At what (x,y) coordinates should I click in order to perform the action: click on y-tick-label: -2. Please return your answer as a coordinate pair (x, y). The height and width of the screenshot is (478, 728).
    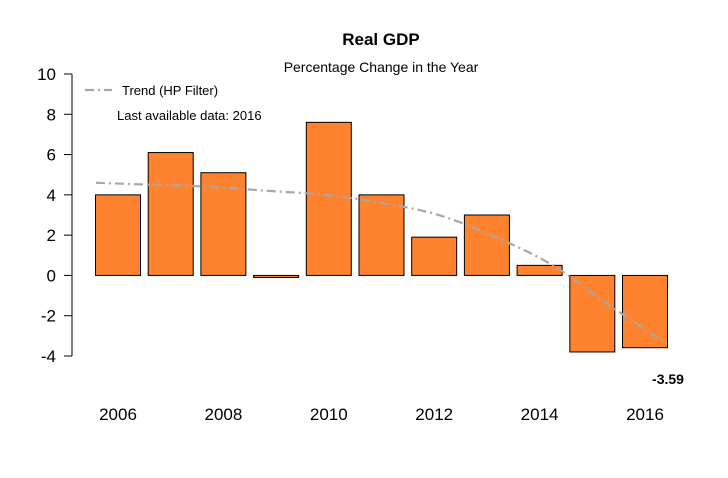
    Looking at the image, I should click on (48, 316).